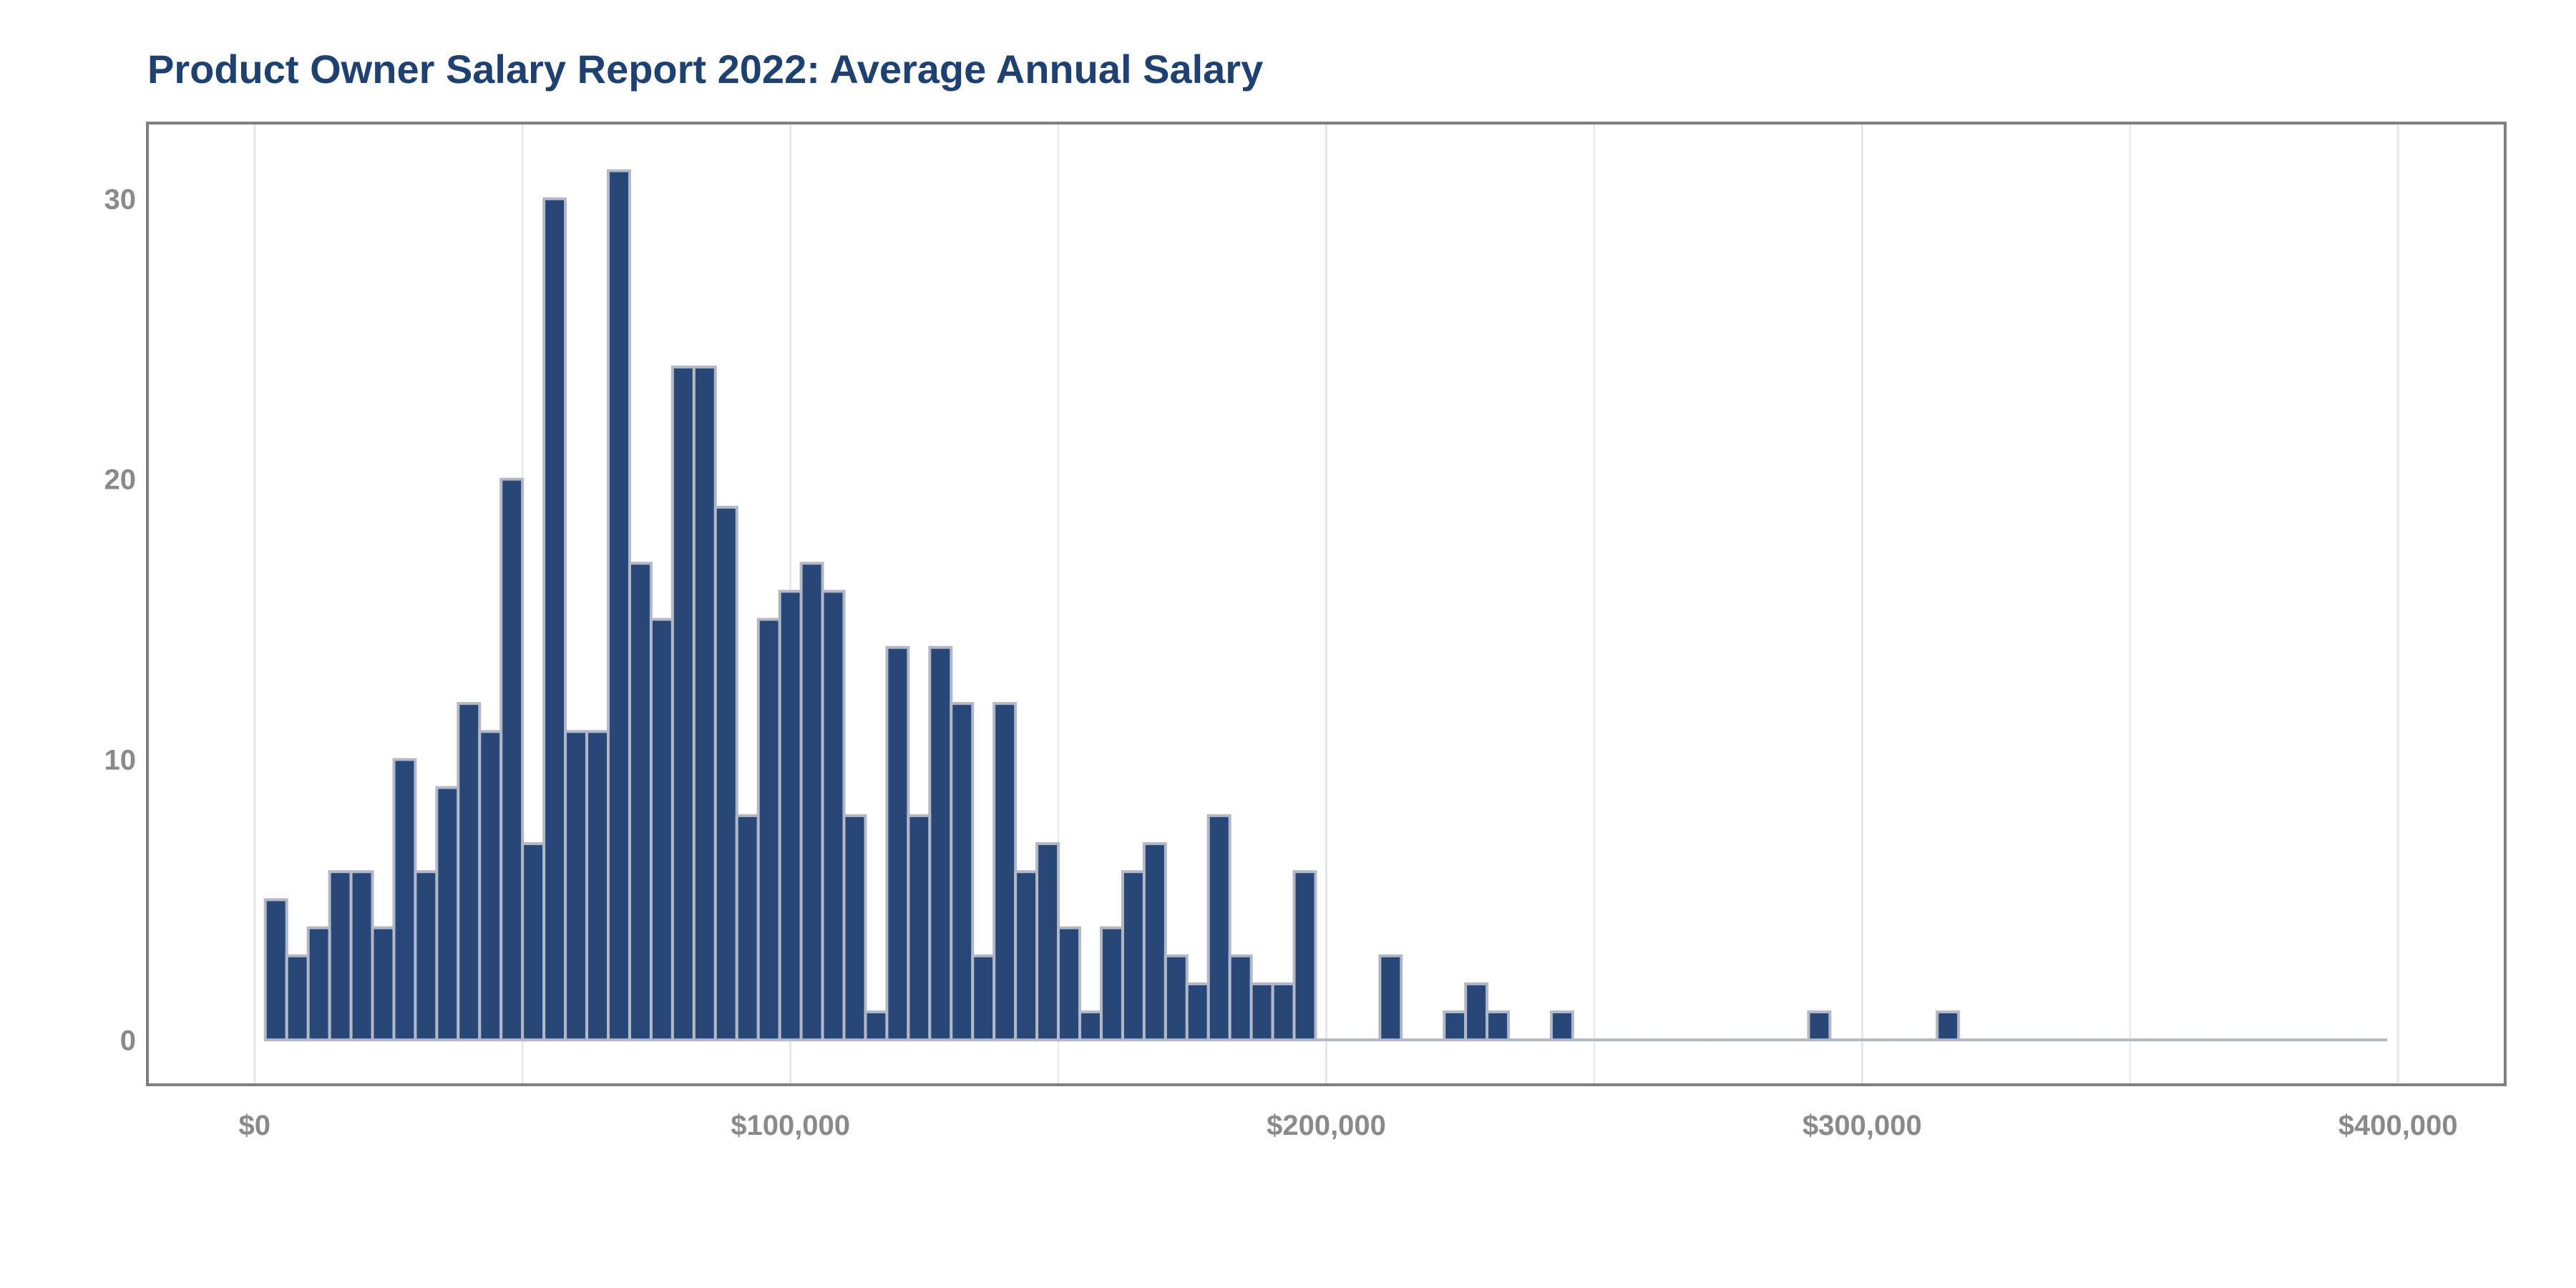 The image size is (2576, 1288). Describe the element at coordinates (1326, 1125) in the screenshot. I see `x-tick-label: $200,000` at that location.